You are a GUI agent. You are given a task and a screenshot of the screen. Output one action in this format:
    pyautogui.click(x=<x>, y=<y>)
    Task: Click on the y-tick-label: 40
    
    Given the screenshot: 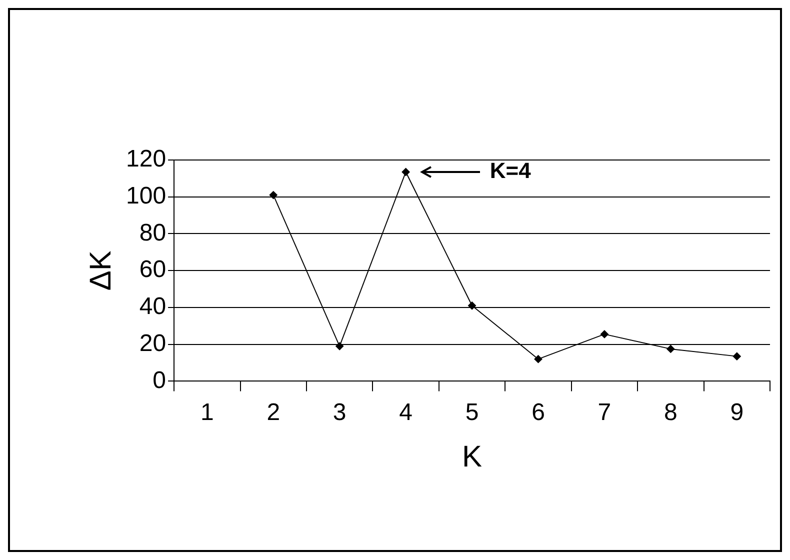 What is the action you would take?
    pyautogui.click(x=152, y=306)
    